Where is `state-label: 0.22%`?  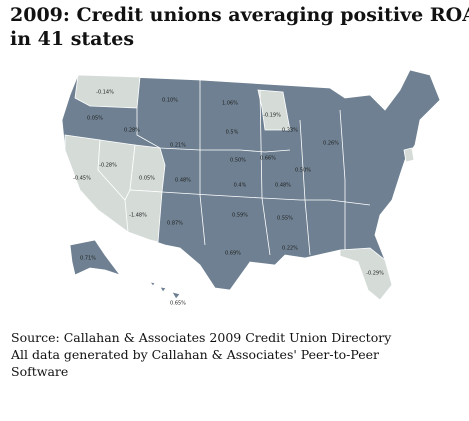 state-label: 0.22% is located at coordinates (290, 249).